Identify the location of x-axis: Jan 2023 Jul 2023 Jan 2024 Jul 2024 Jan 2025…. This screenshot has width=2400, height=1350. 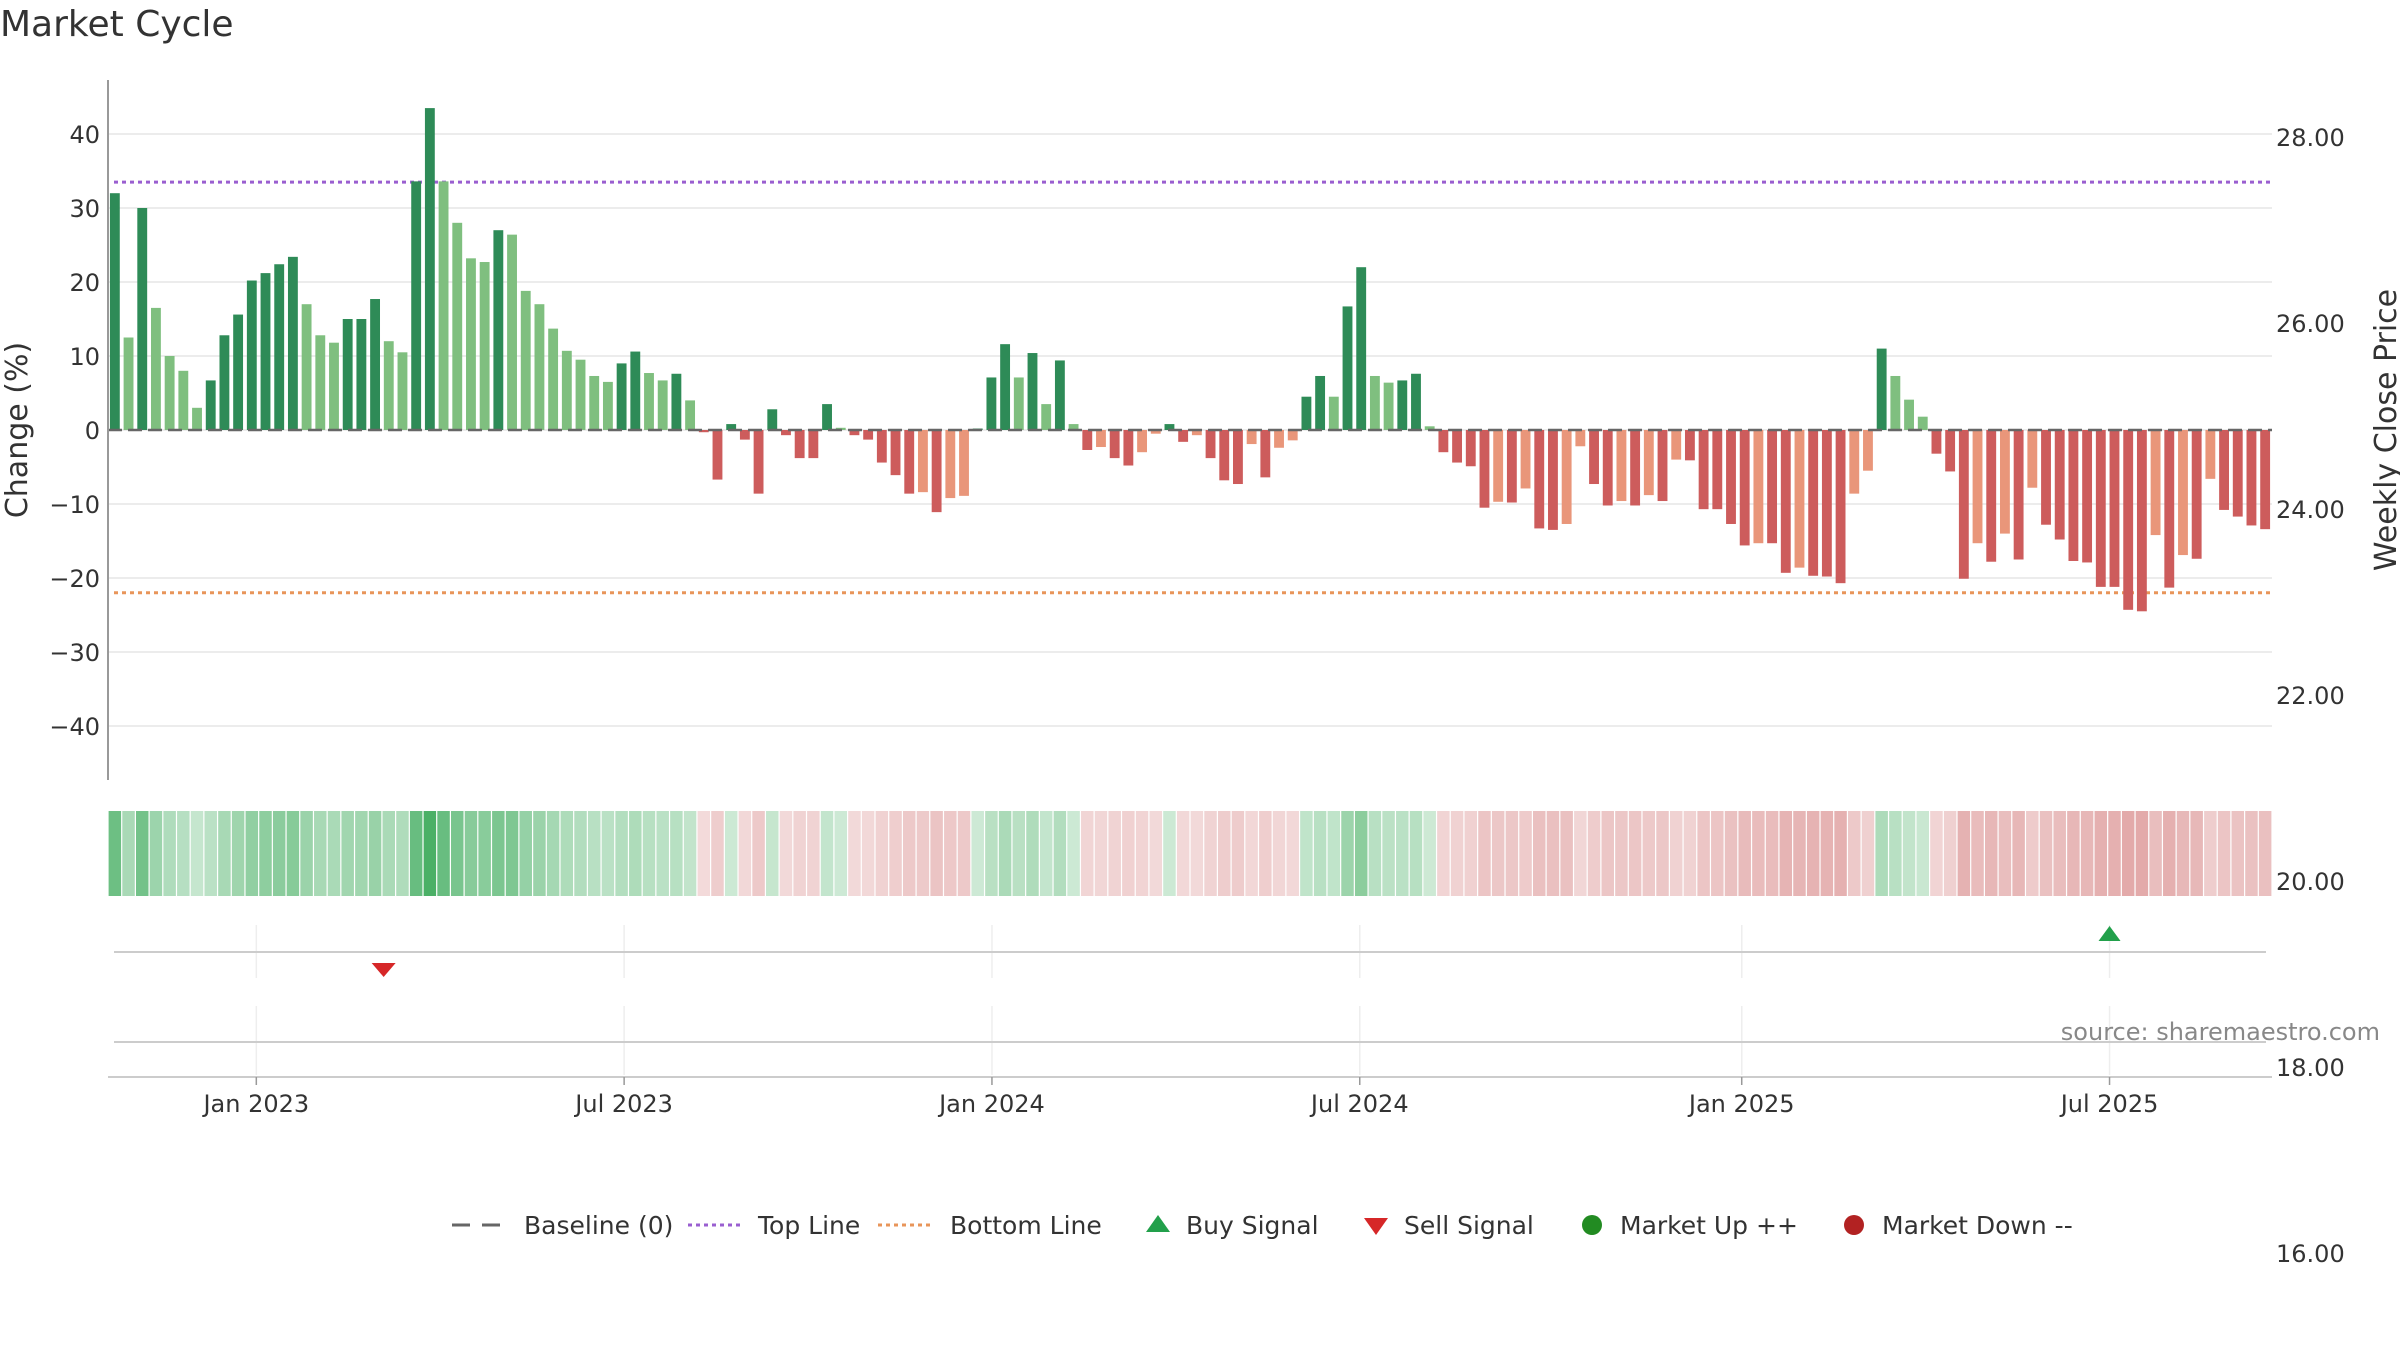
(1190, 1097).